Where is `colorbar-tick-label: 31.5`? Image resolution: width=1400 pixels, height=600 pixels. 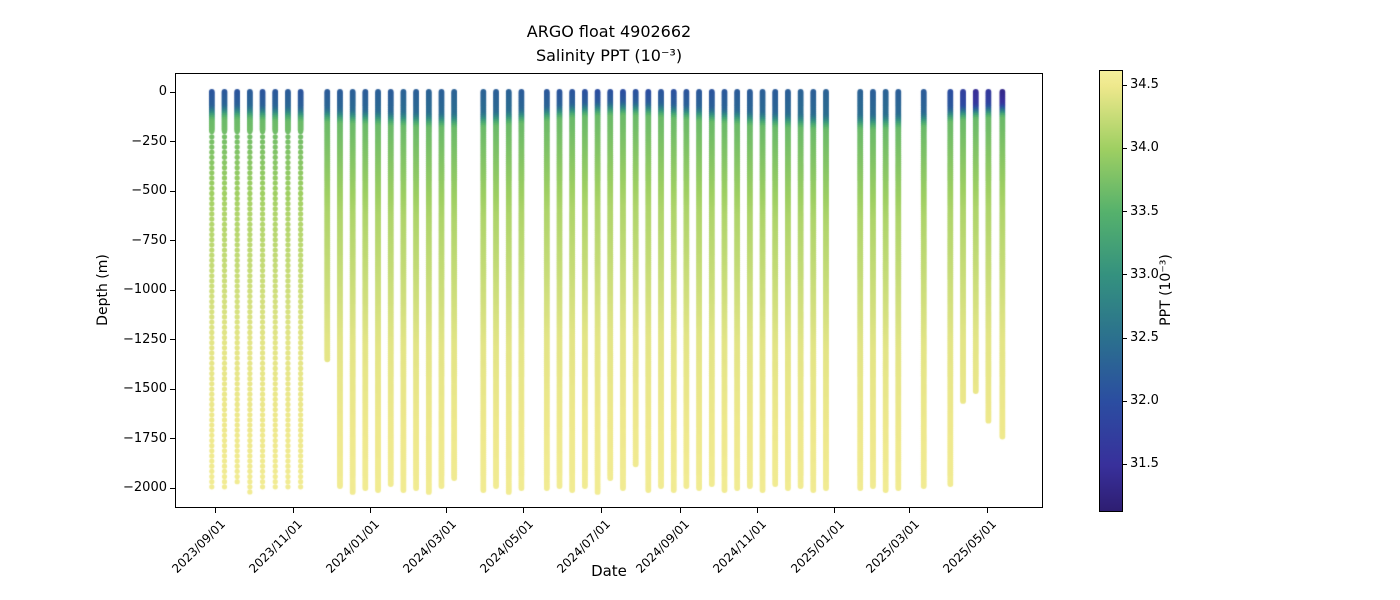 colorbar-tick-label: 31.5 is located at coordinates (1144, 464).